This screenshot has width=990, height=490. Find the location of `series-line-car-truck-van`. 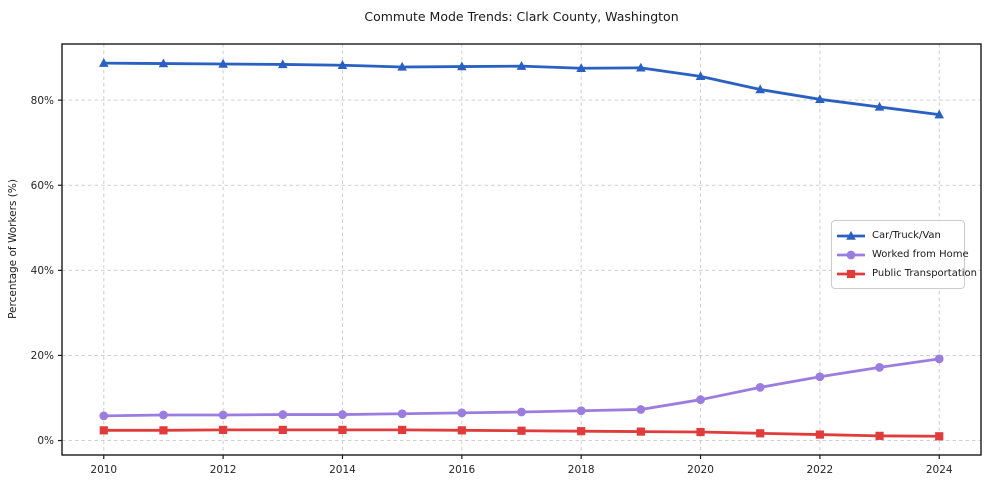

series-line-car-truck-van is located at coordinates (521, 89).